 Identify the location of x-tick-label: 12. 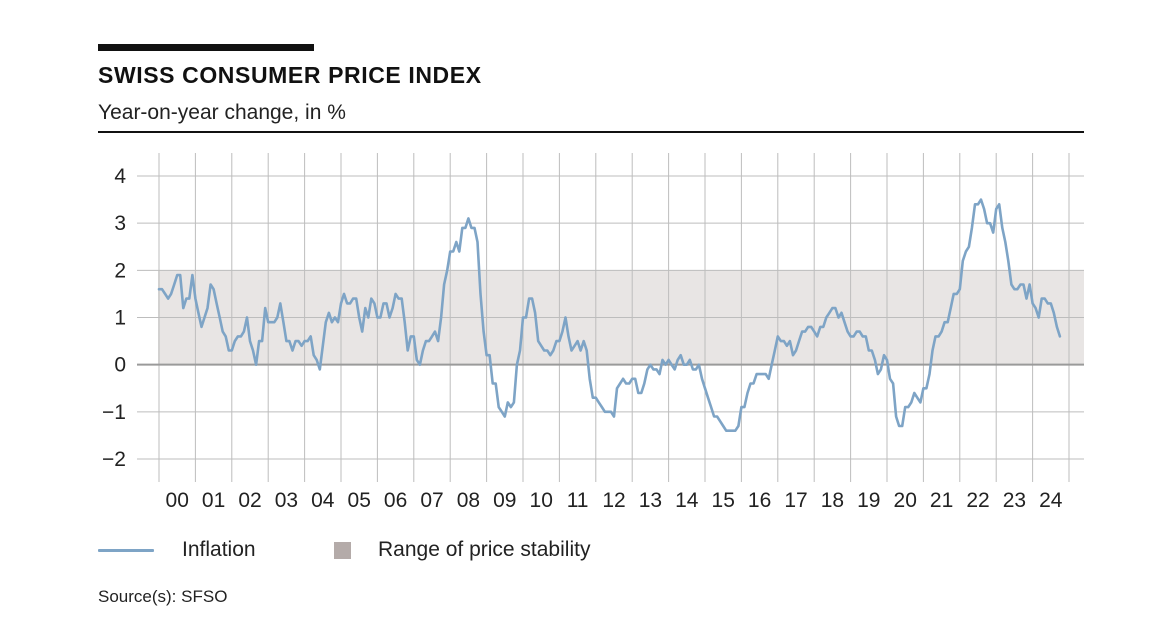
(613, 500).